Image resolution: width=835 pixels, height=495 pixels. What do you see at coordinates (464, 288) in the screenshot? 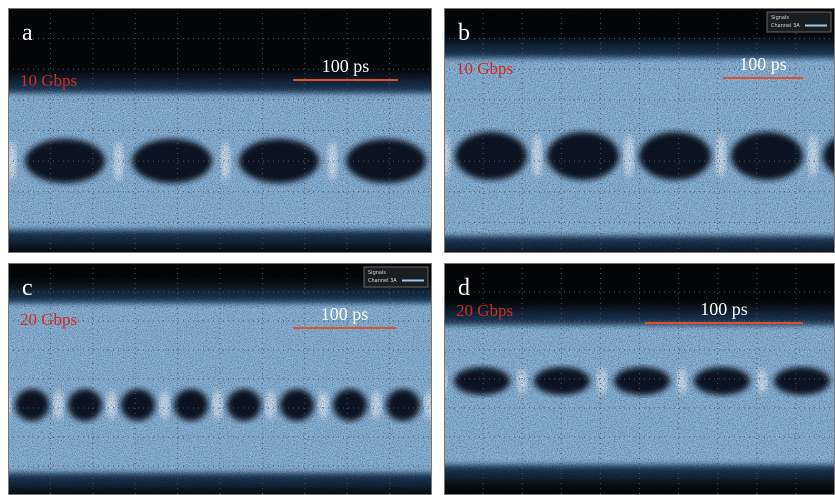
I see `panel-label: d` at bounding box center [464, 288].